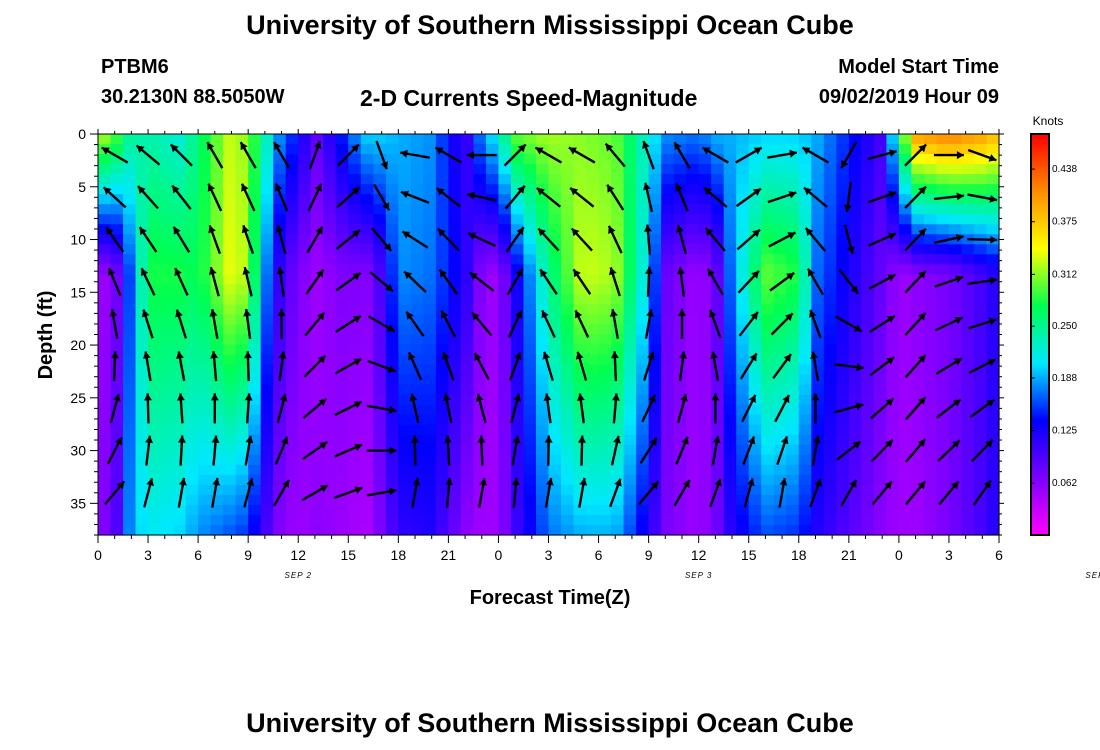 This screenshot has width=1100, height=750. I want to click on y-tick-label: 20, so click(78, 345).